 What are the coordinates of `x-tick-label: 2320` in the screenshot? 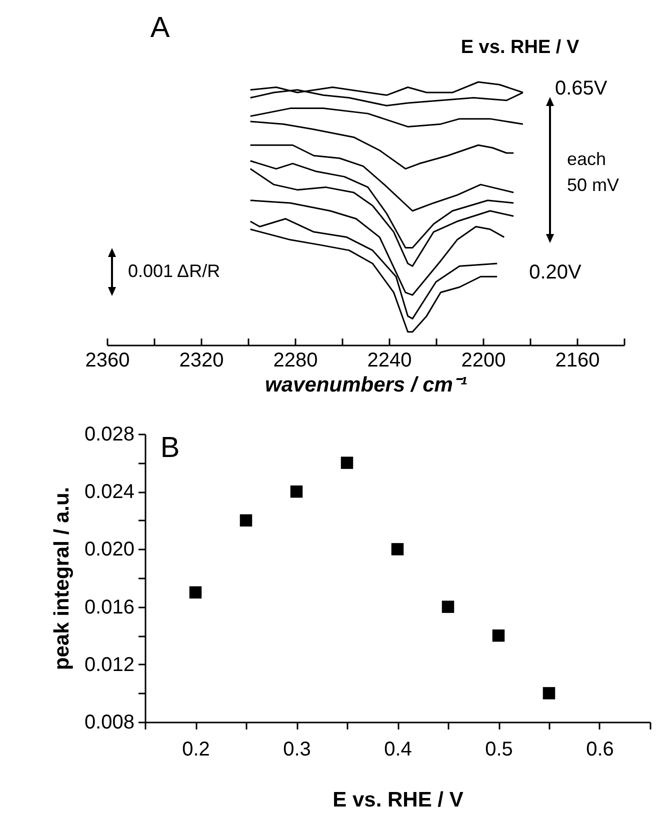 It's located at (201, 361).